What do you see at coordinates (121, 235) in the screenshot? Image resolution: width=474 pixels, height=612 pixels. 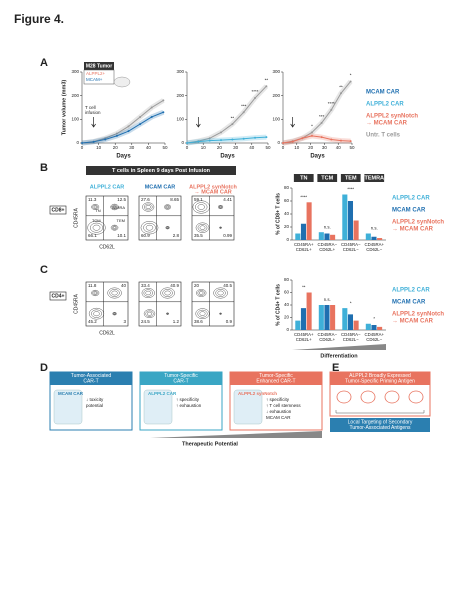 I see `quadrant-value: 10.1` at bounding box center [121, 235].